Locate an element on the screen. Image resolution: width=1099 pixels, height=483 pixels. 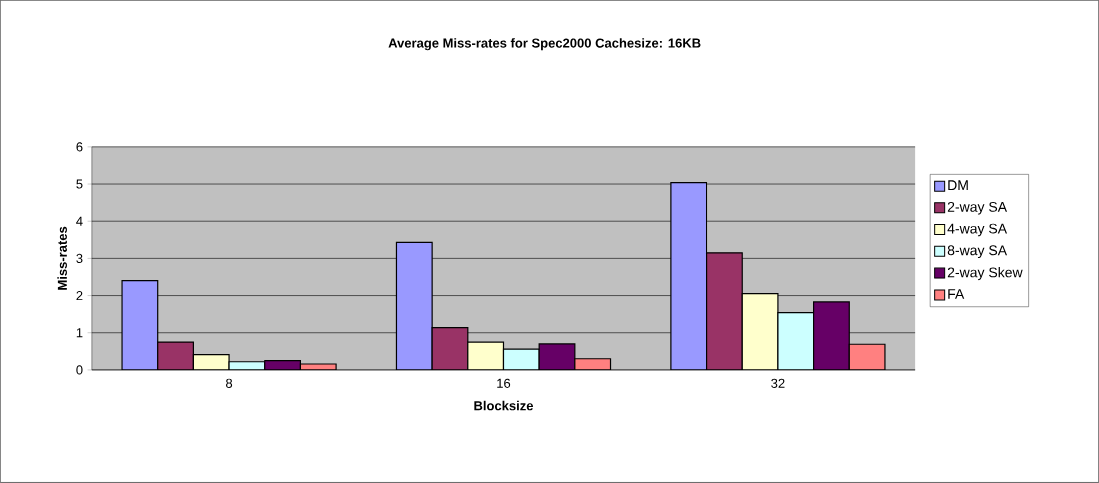
legend-label: 2-way SA is located at coordinates (977, 208).